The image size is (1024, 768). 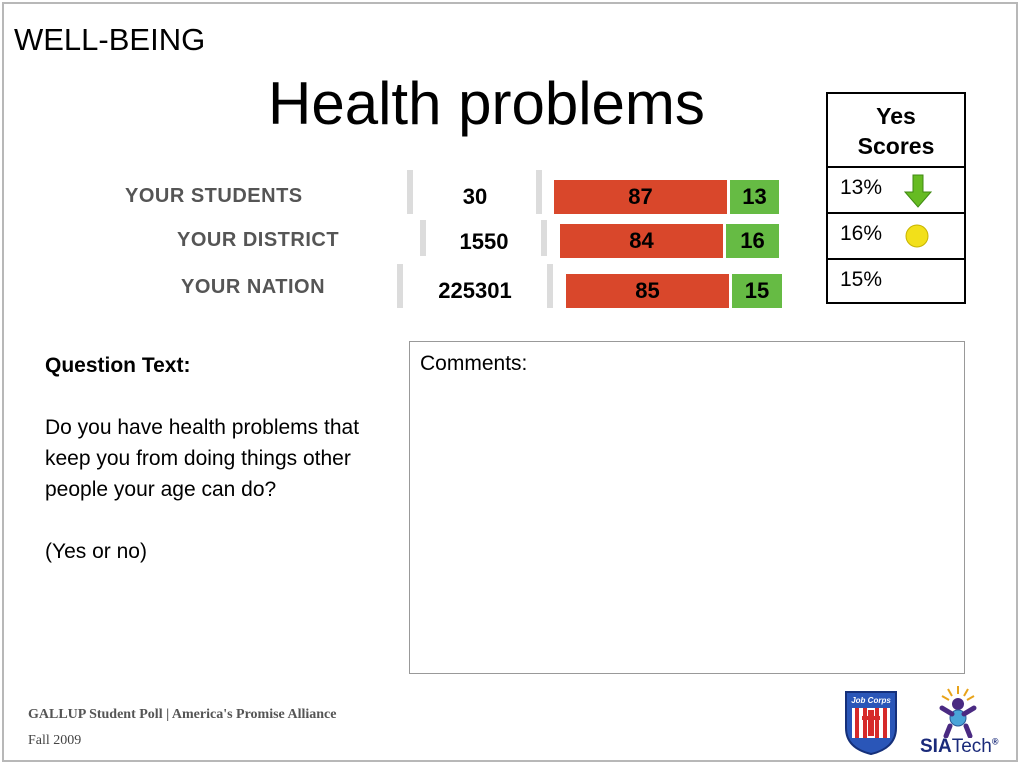 What do you see at coordinates (871, 700) in the screenshot?
I see `svg-text: Job Corps` at bounding box center [871, 700].